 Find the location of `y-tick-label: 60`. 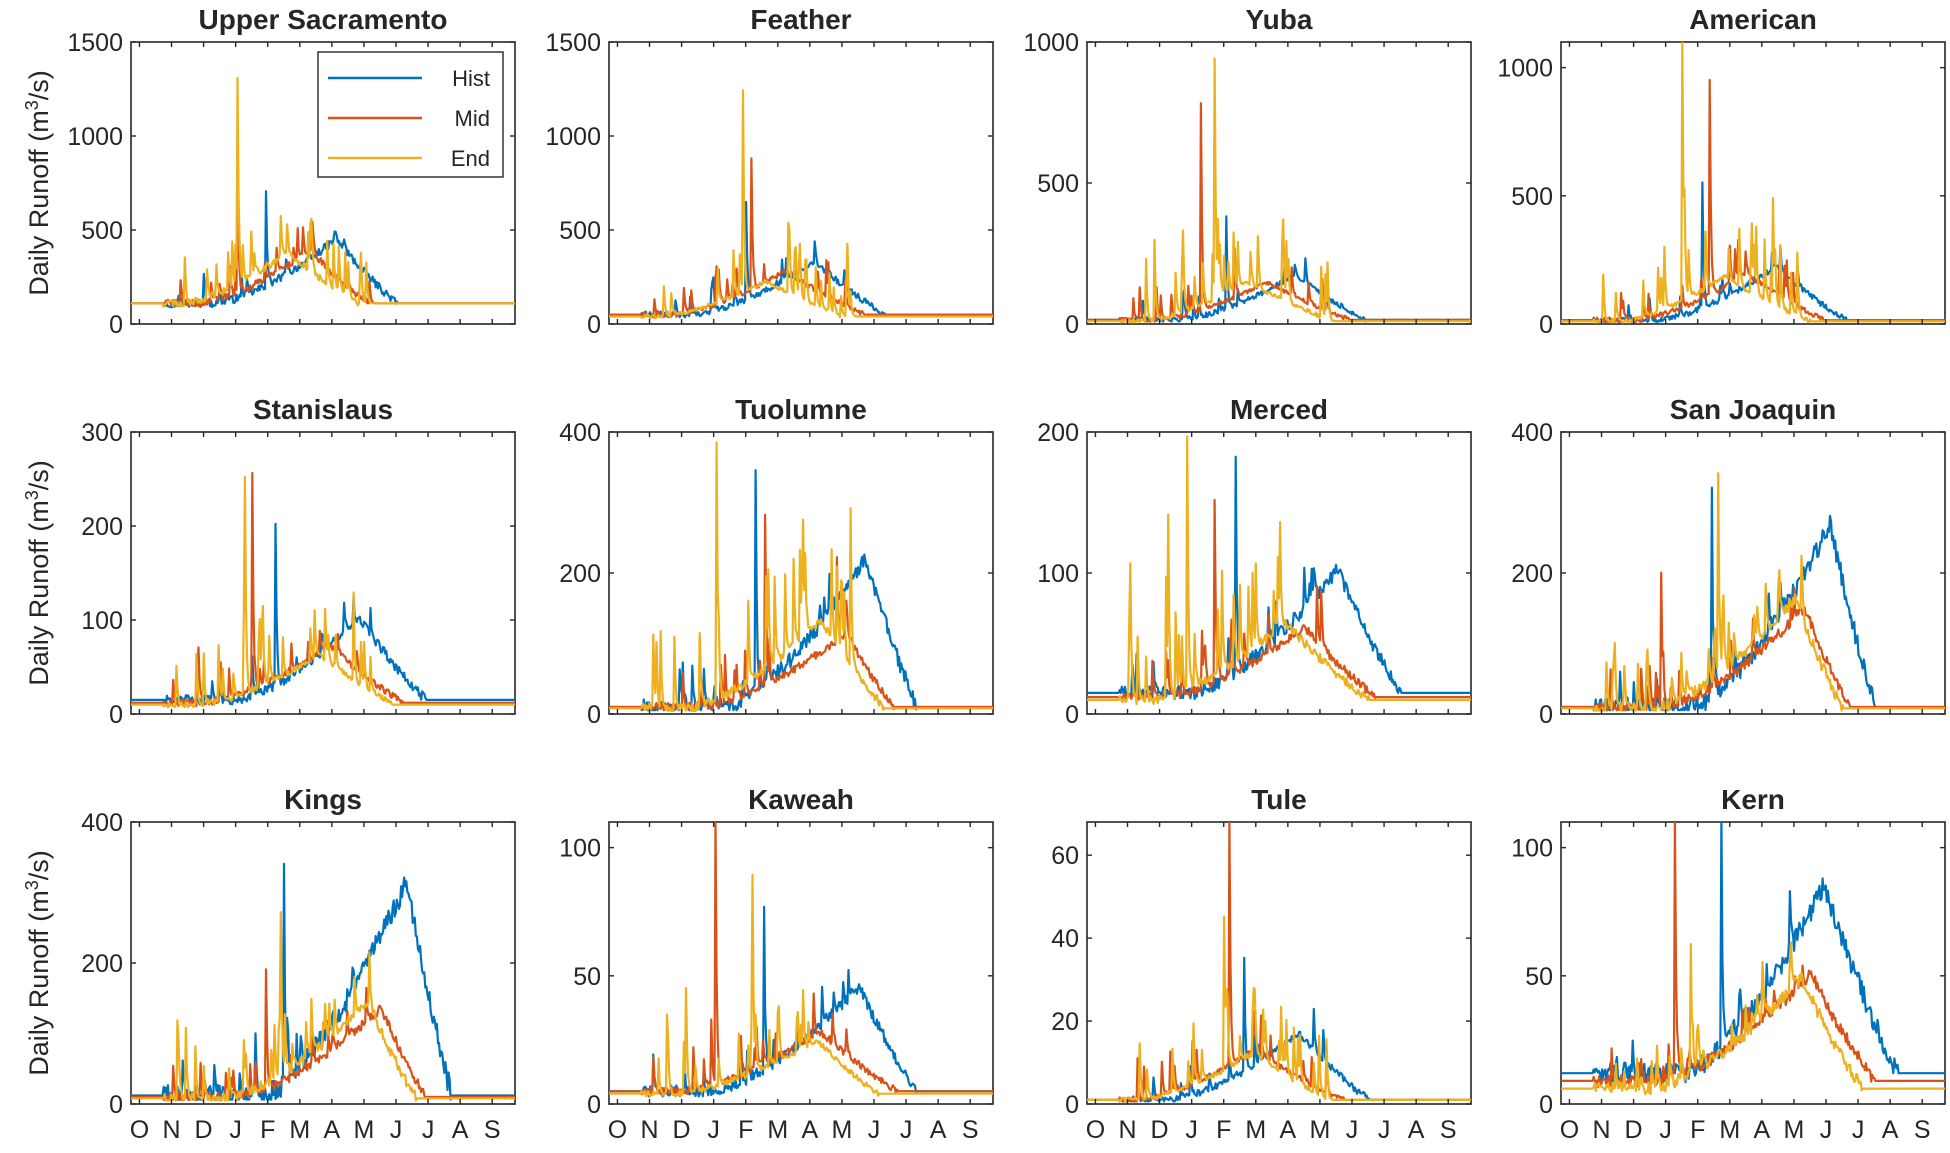

y-tick-label: 60 is located at coordinates (1065, 856).